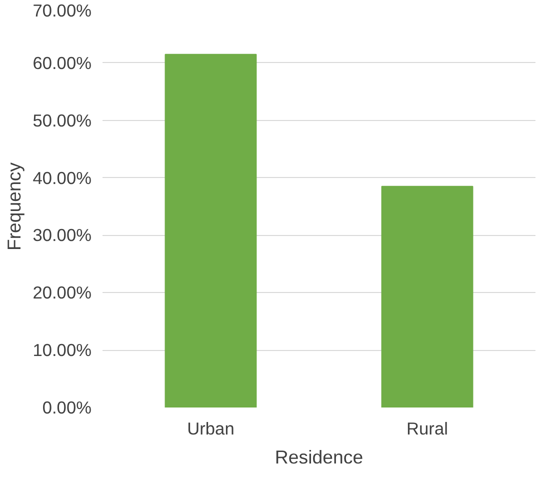 The image size is (549, 481). I want to click on x-tick-label: Urban, so click(210, 428).